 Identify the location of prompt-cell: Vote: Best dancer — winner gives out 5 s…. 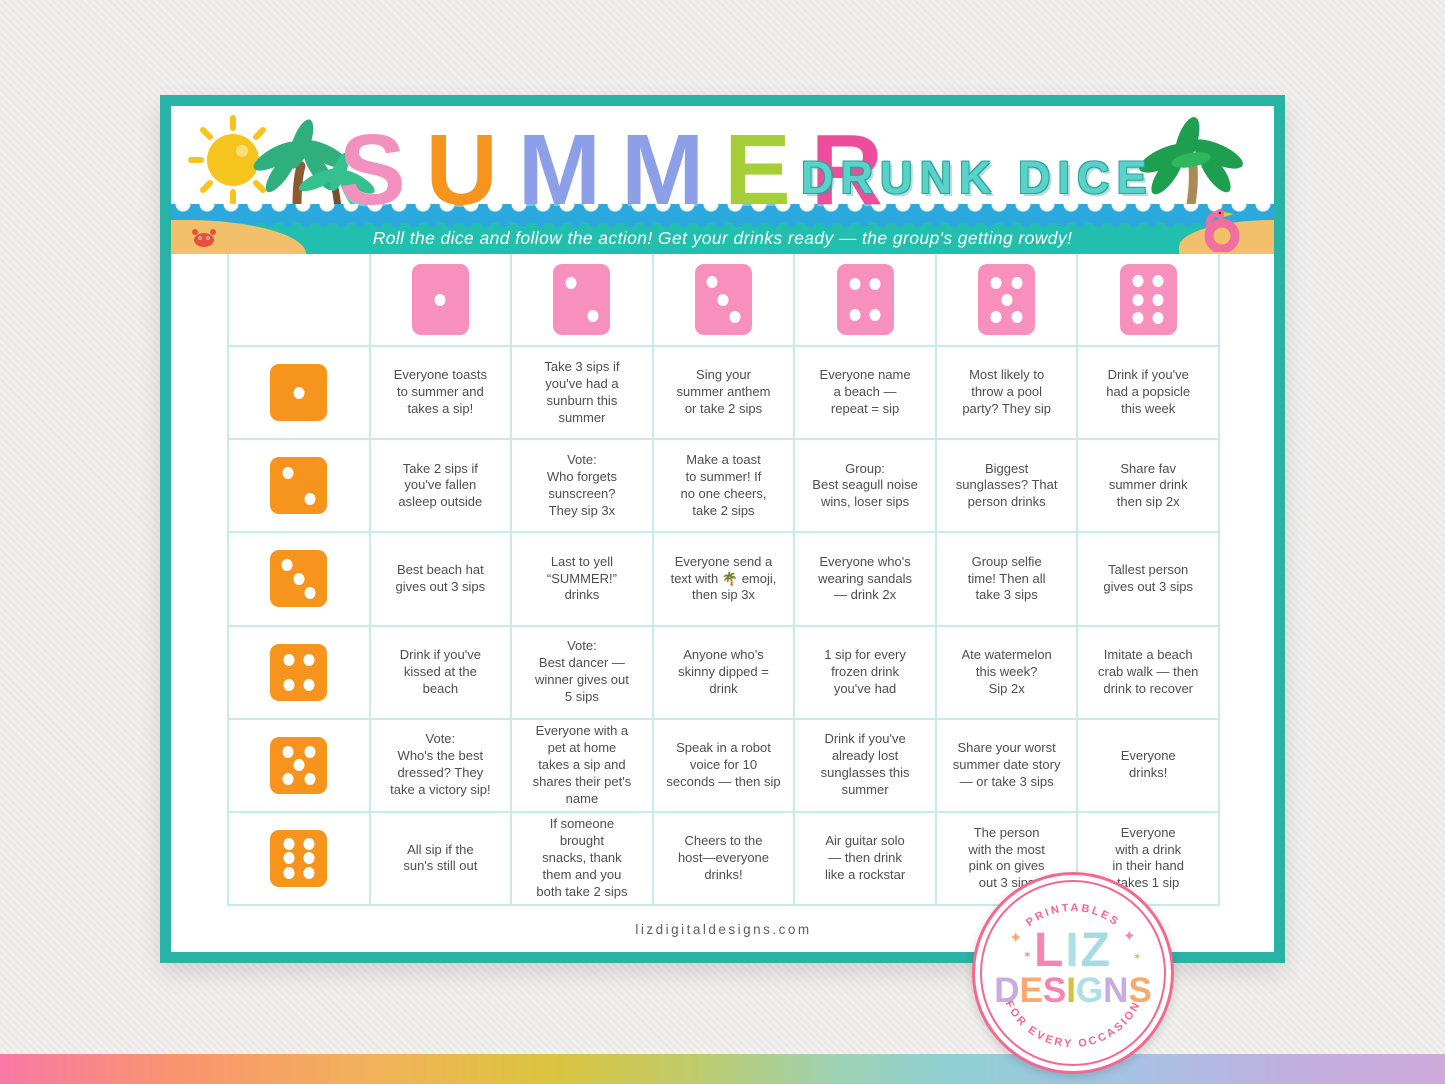
(582, 672).